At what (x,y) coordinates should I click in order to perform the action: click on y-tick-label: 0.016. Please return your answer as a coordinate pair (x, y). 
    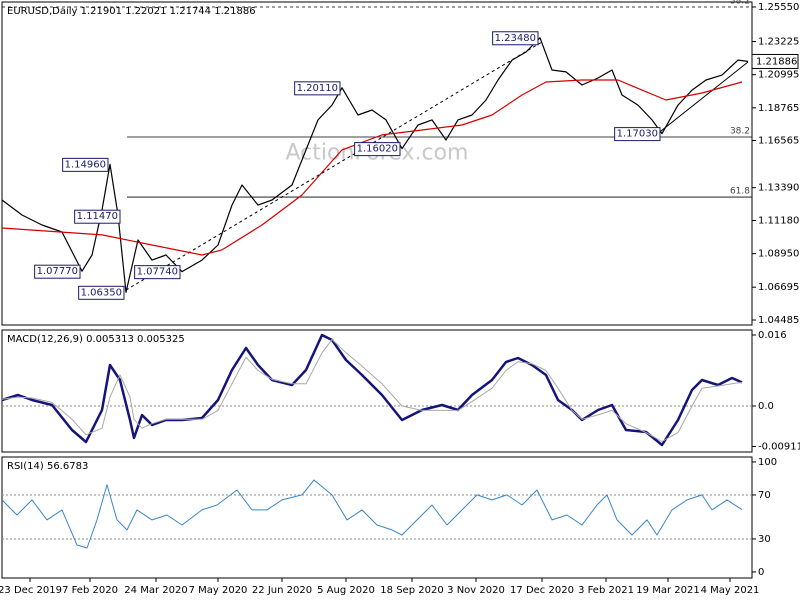
    Looking at the image, I should click on (772, 335).